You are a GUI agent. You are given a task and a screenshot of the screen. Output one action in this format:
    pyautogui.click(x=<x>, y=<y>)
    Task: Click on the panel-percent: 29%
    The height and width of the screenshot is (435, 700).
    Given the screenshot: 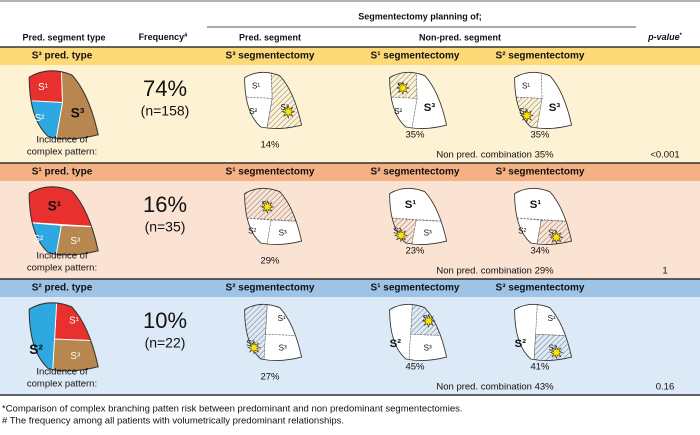 What is the action you would take?
    pyautogui.click(x=270, y=261)
    